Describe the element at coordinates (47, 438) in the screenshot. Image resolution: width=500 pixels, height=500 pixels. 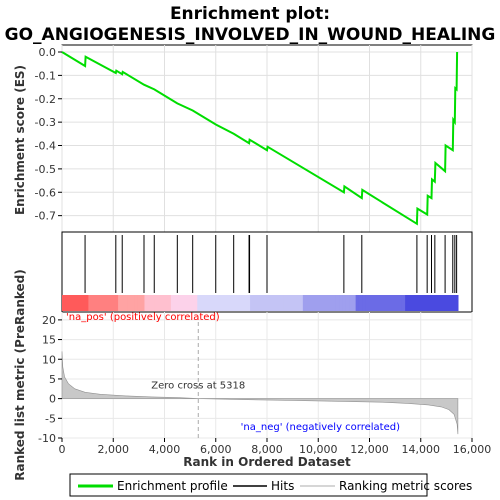
I see `metric-tick-label: -10` at that location.